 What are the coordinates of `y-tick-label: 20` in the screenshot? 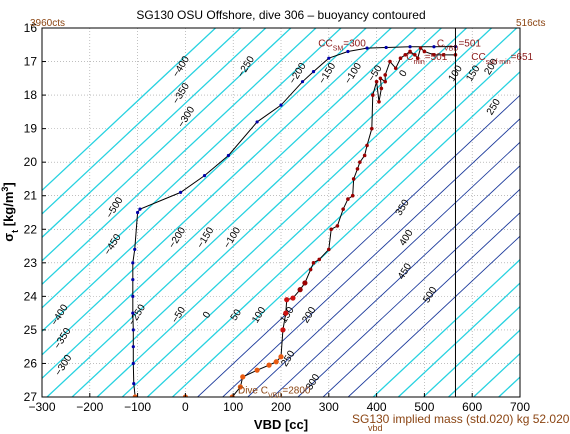 It's located at (31, 162).